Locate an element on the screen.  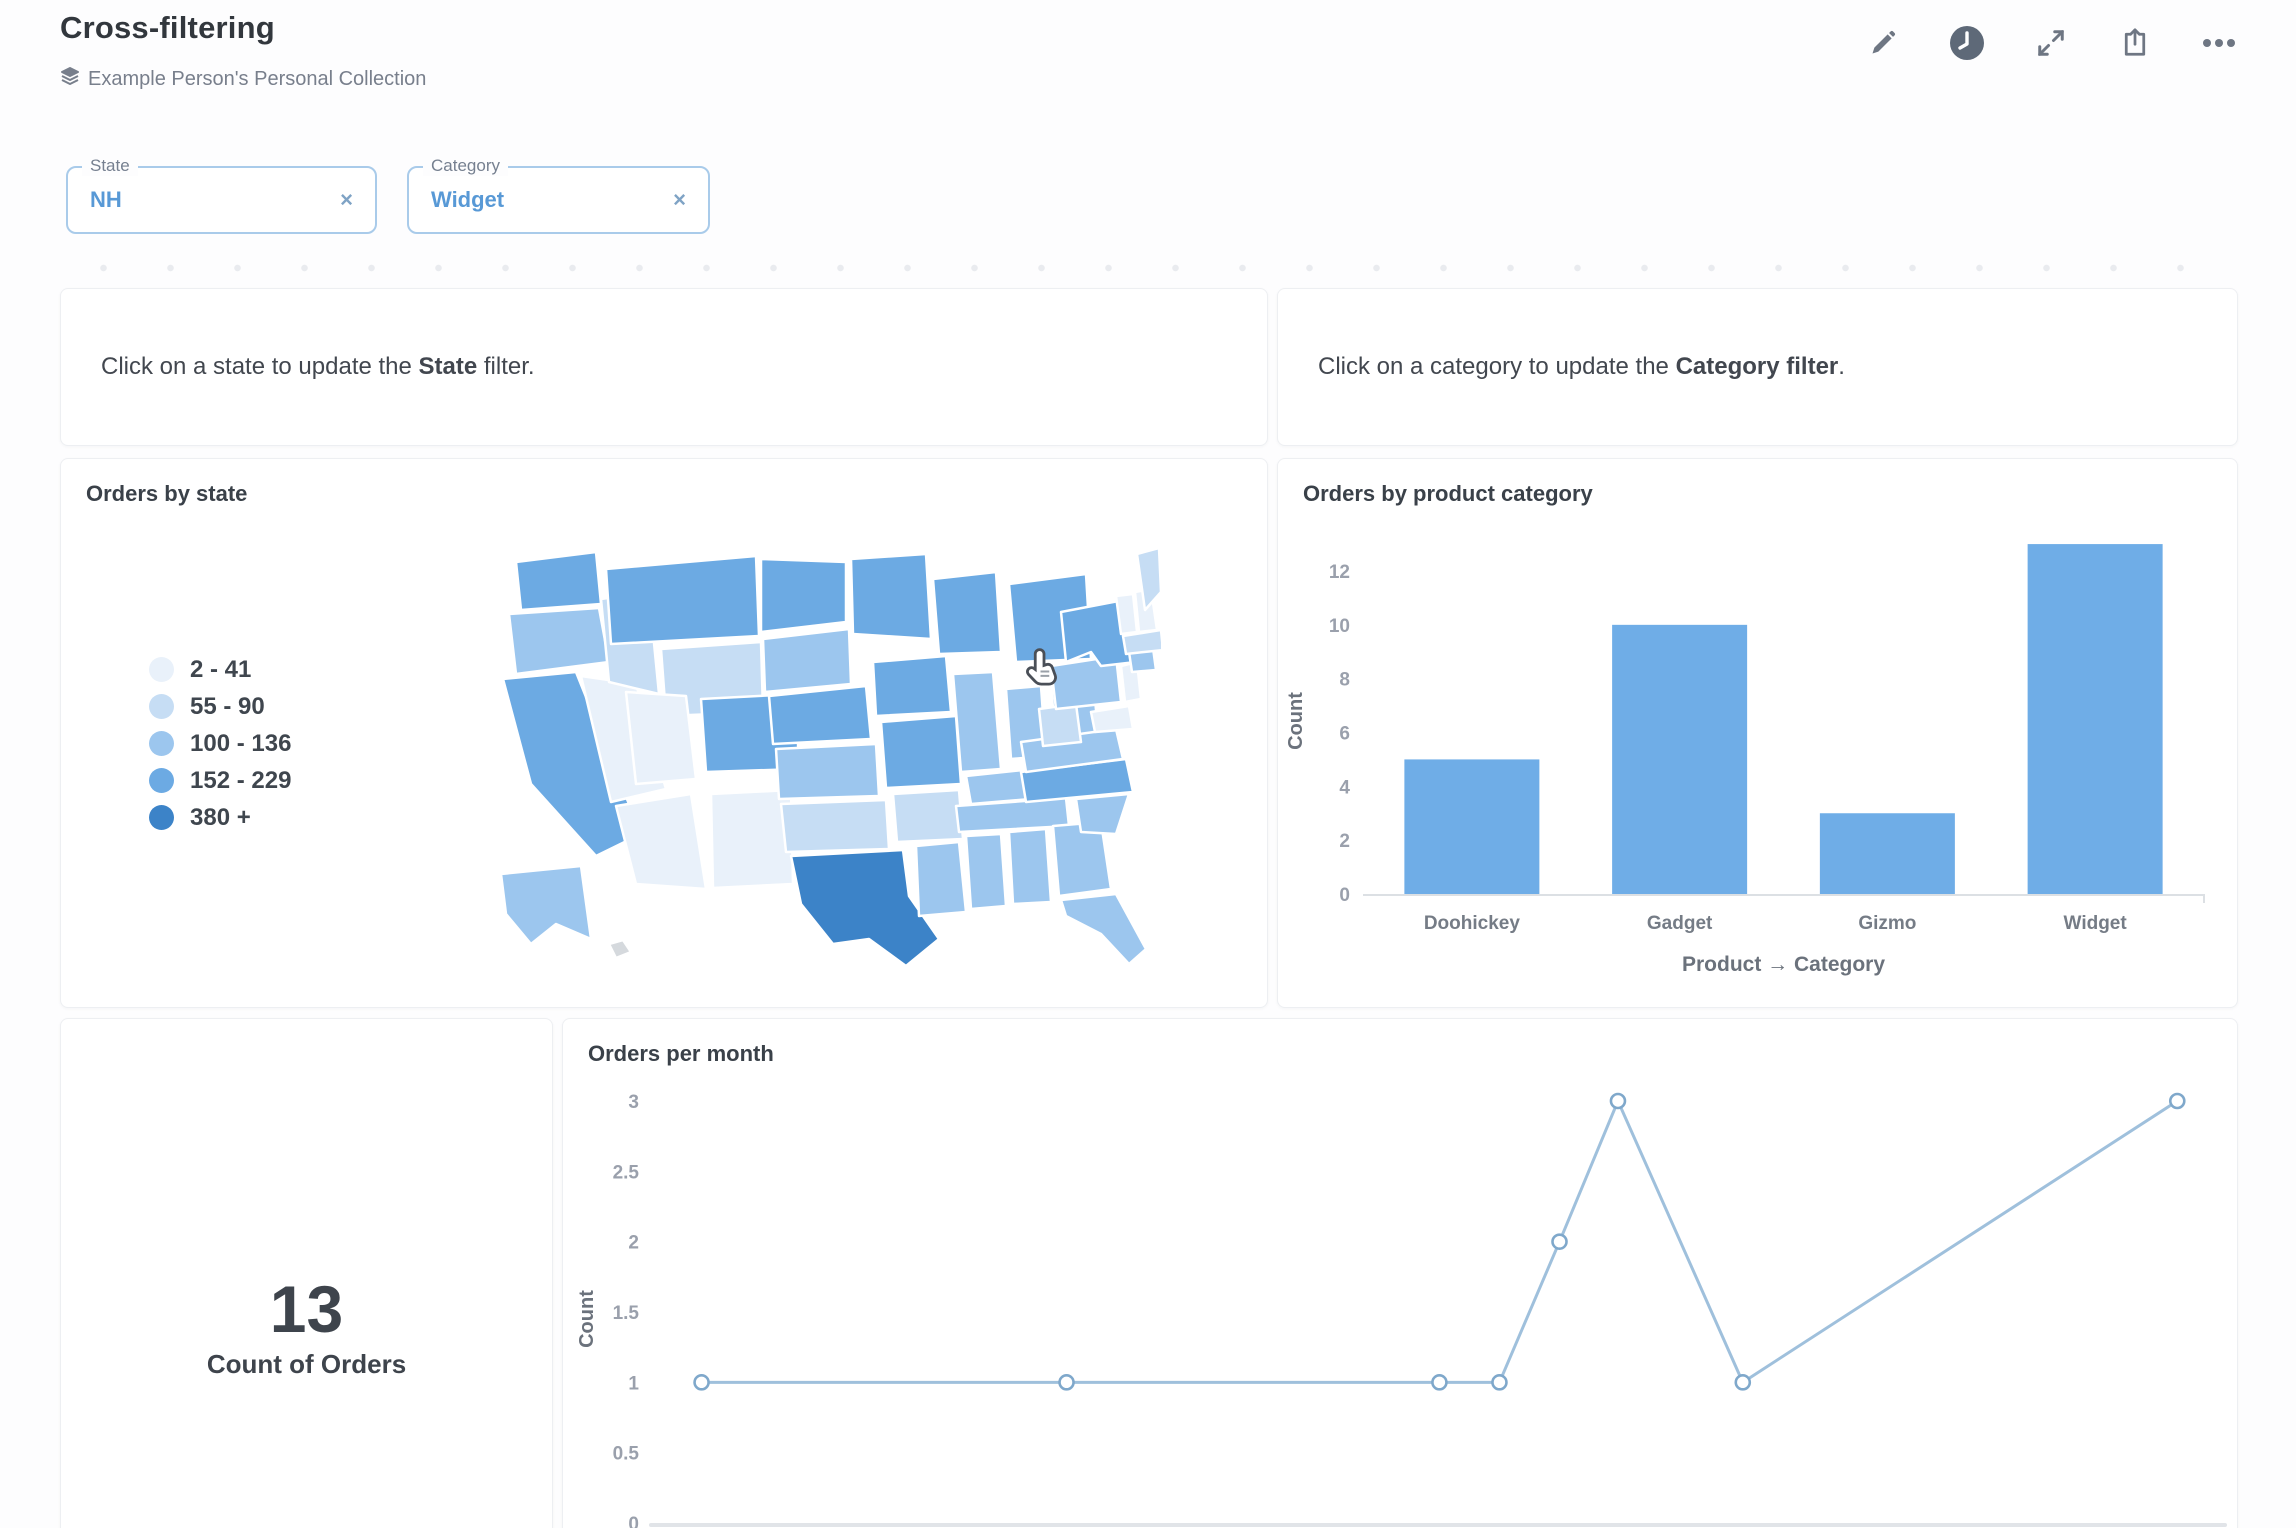
state-MS is located at coordinates (986, 871).